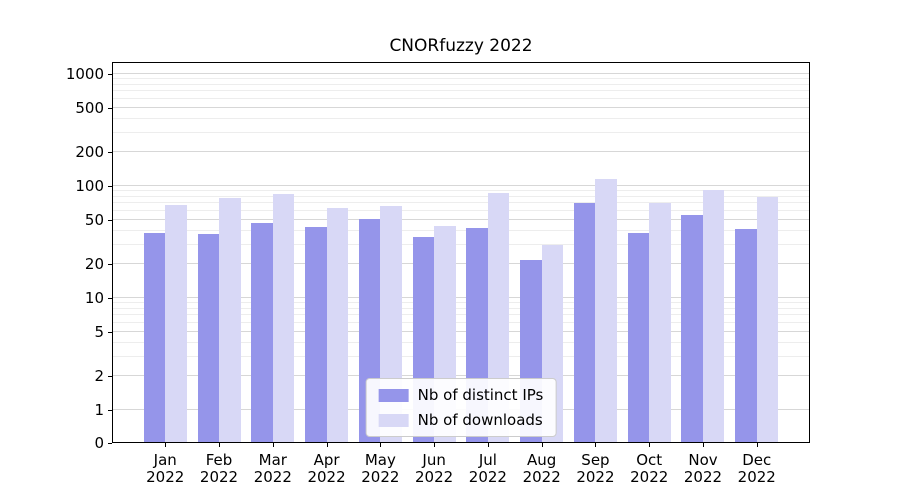 The height and width of the screenshot is (500, 900). I want to click on x-tick-label-may: May 2022, so click(380, 469).